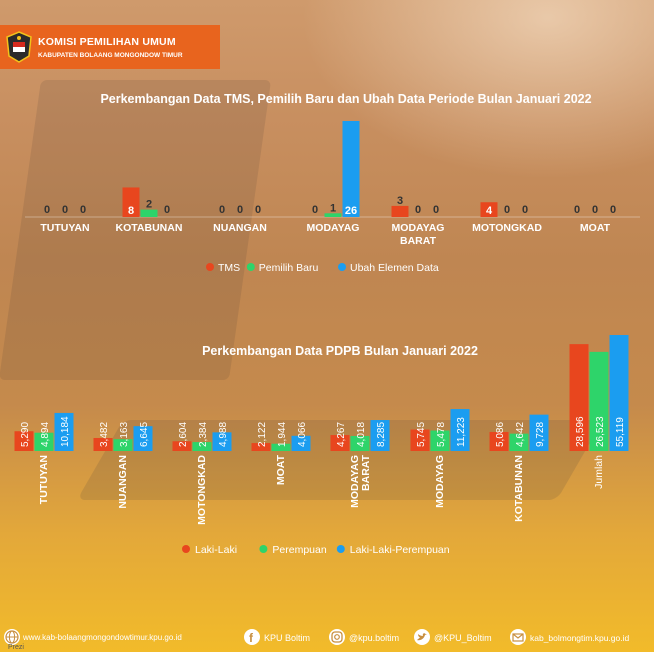 The height and width of the screenshot is (652, 654). I want to click on chart1-data-label: 2, so click(149, 205).